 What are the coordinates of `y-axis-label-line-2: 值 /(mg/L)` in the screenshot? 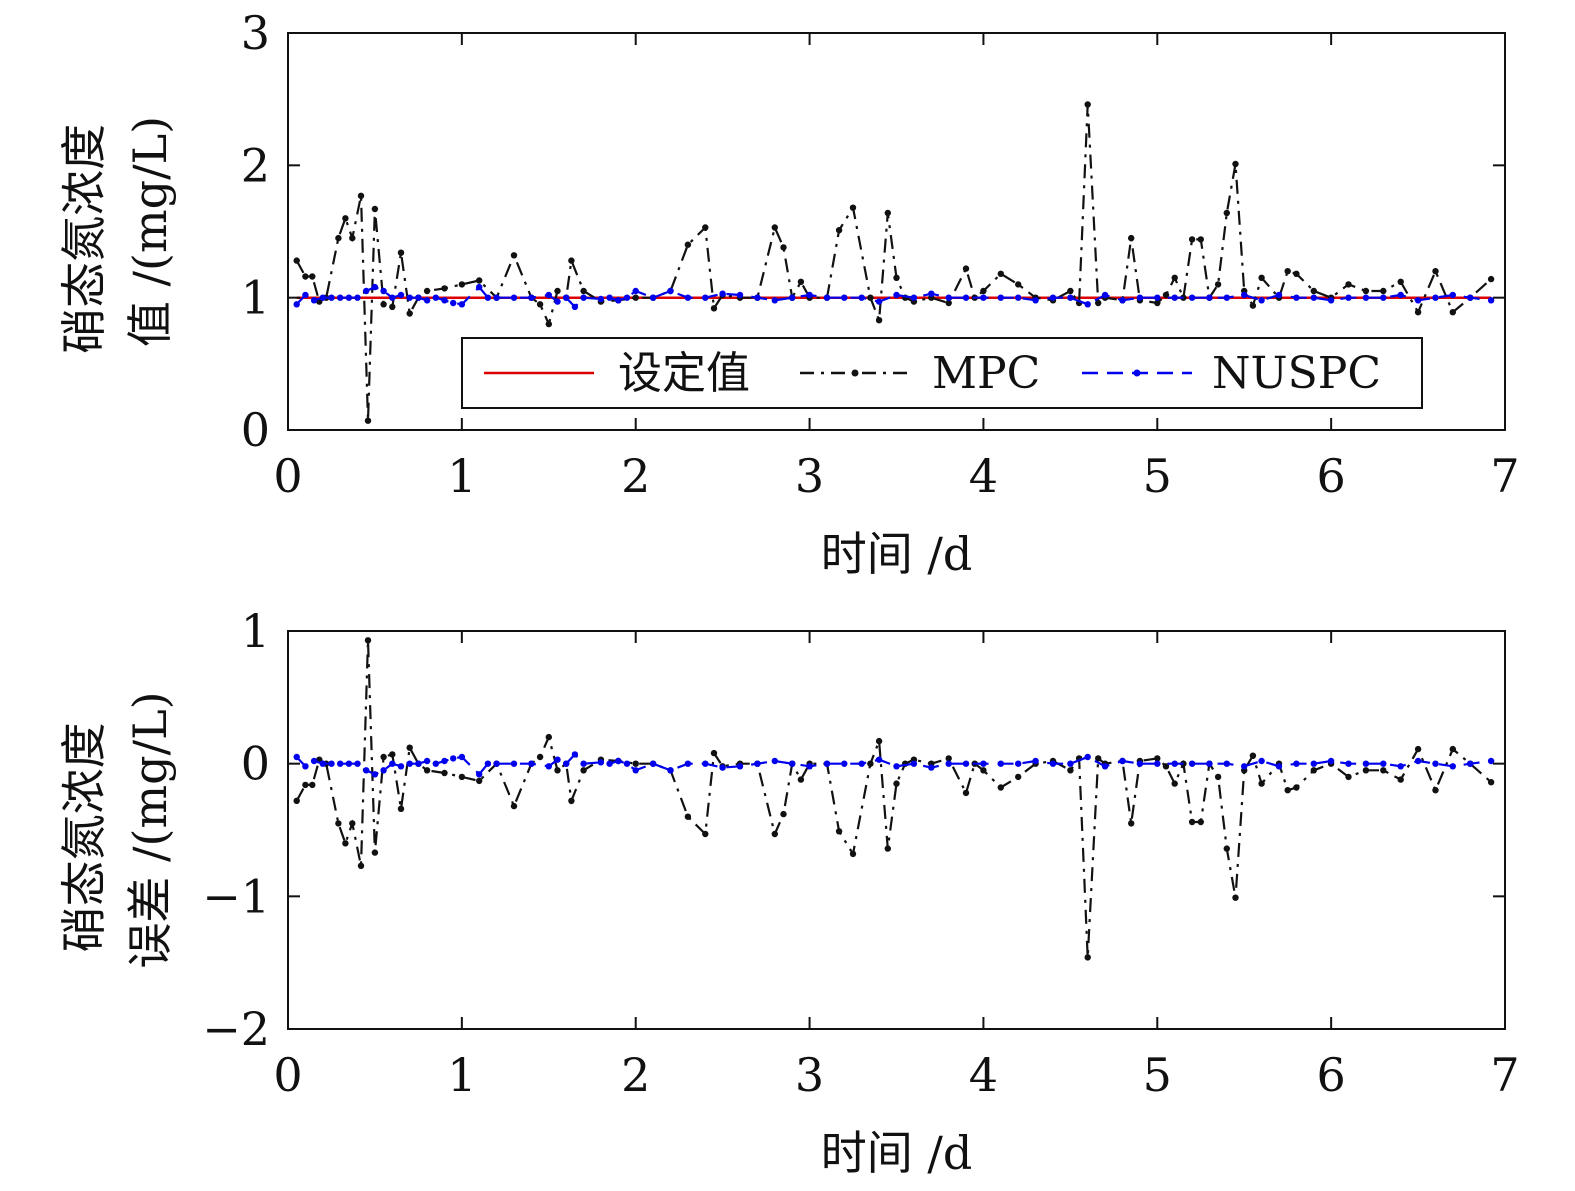 It's located at (150, 231).